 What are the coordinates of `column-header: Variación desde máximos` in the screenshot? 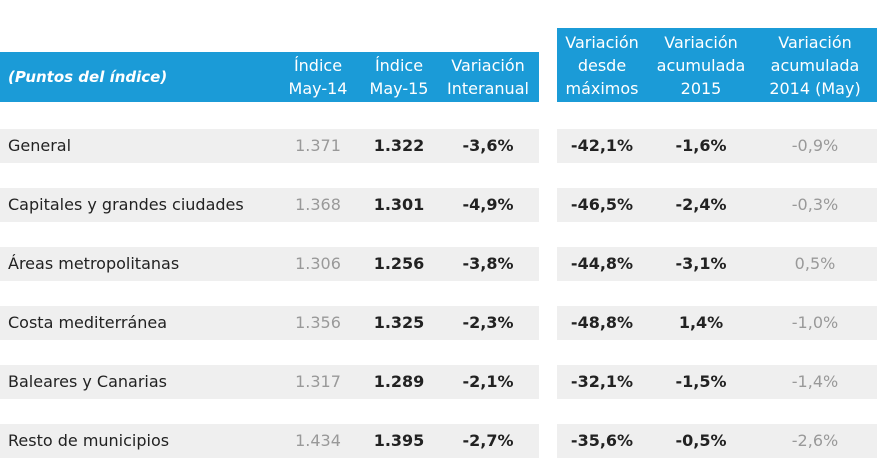 It's located at (602, 65).